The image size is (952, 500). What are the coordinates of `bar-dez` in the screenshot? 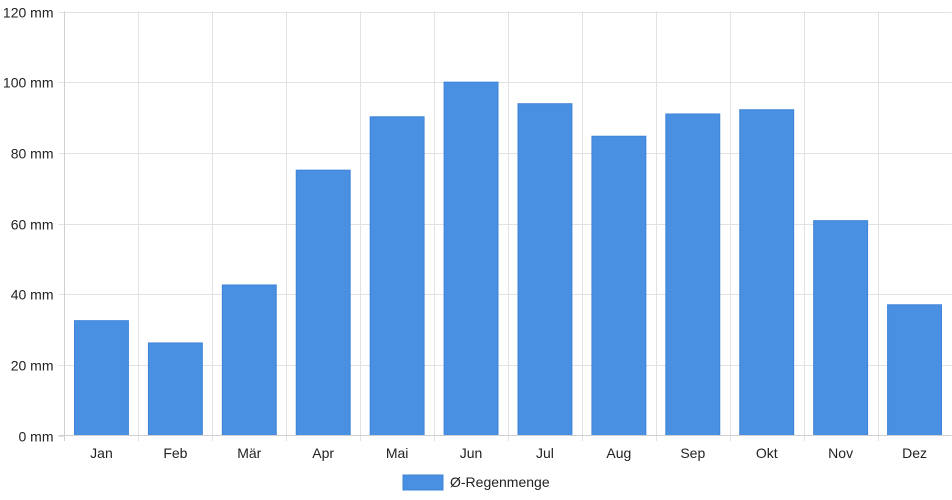 It's located at (915, 370).